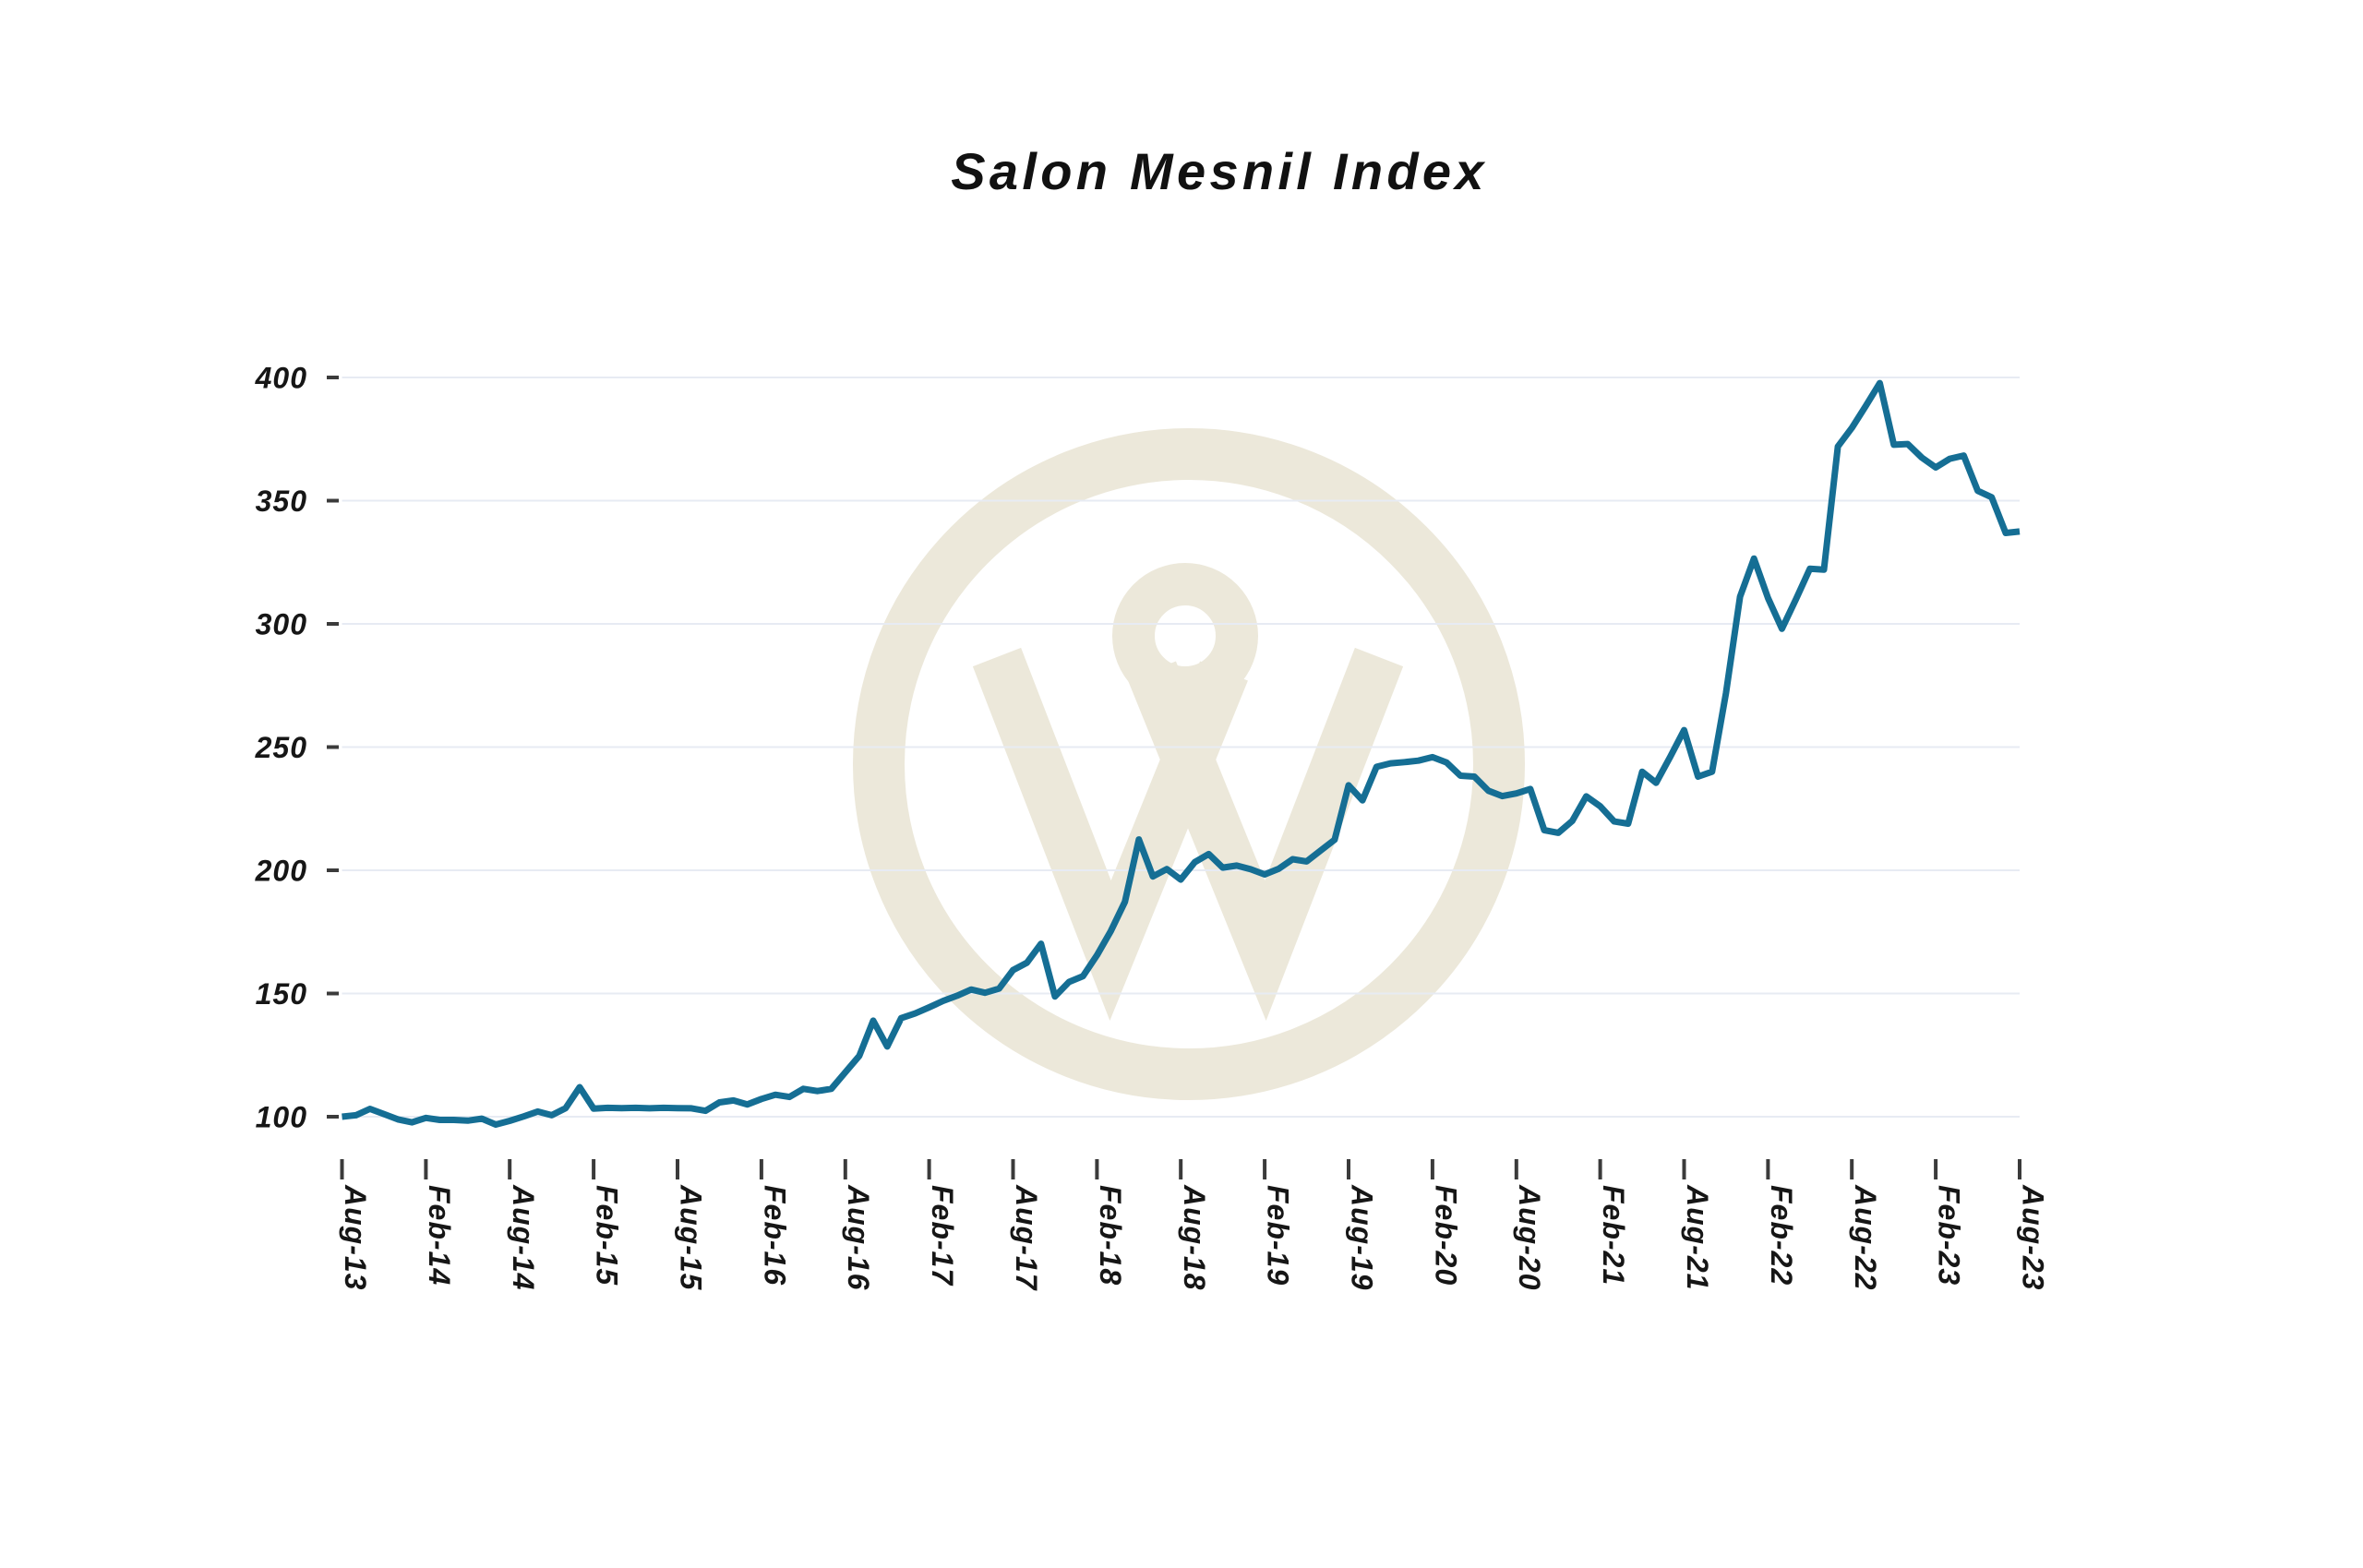 This screenshot has width=2363, height=1568. Describe the element at coordinates (281, 748) in the screenshot. I see `svg-text: 250` at that location.